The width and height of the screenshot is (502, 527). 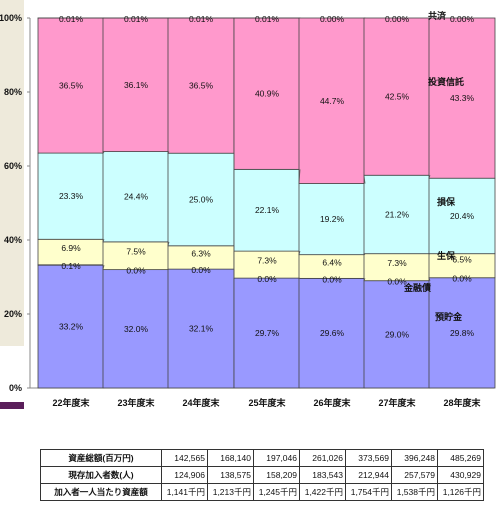 I want to click on data-label: 44.7%, so click(x=332, y=101).